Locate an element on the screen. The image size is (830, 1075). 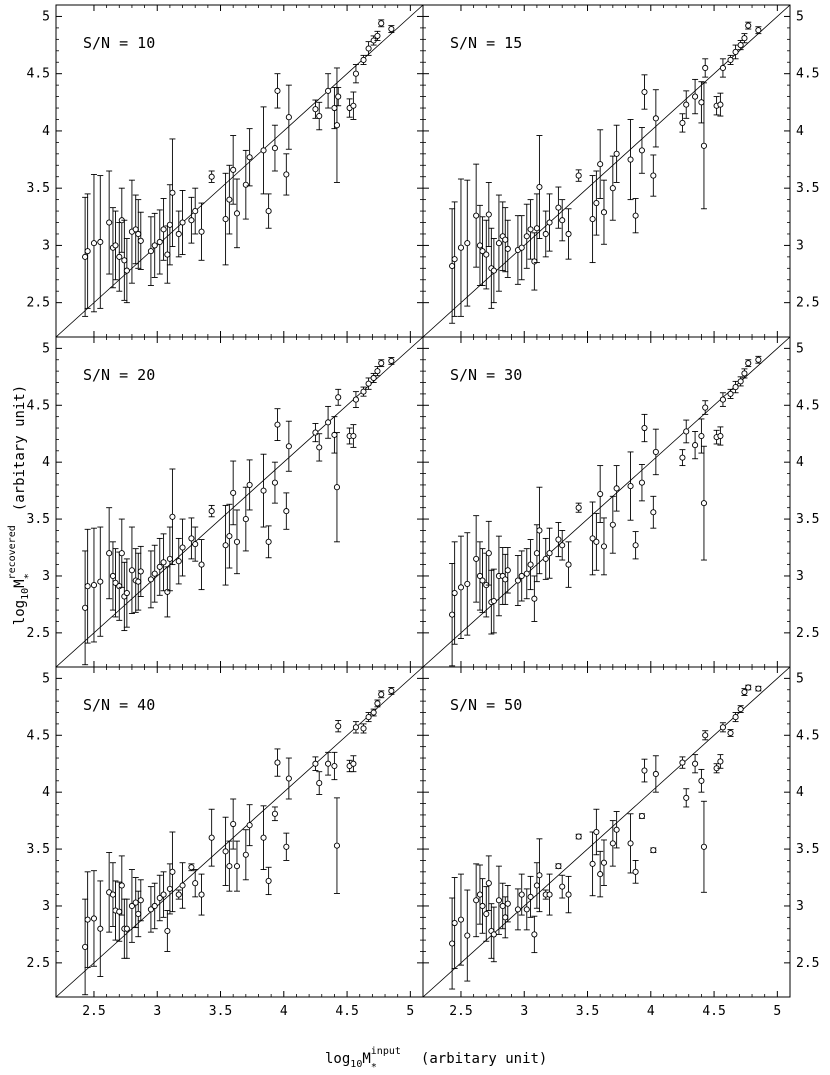
panel-frame is located at coordinates (606, 832).